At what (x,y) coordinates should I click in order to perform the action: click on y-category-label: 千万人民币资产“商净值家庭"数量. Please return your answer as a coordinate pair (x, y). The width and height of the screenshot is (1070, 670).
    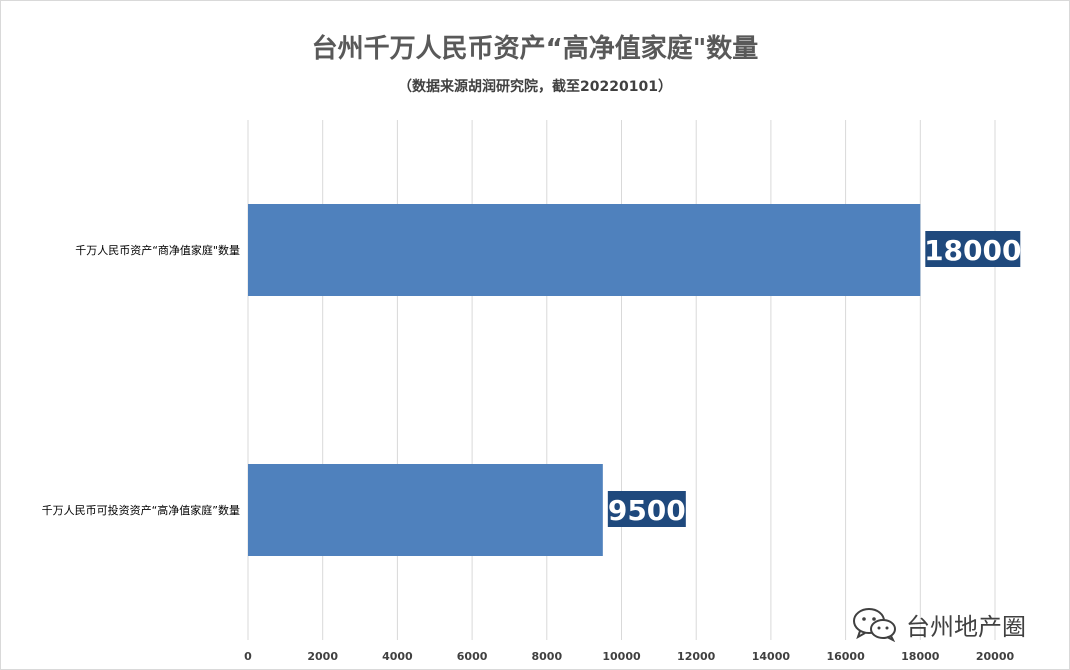
    Looking at the image, I should click on (157, 250).